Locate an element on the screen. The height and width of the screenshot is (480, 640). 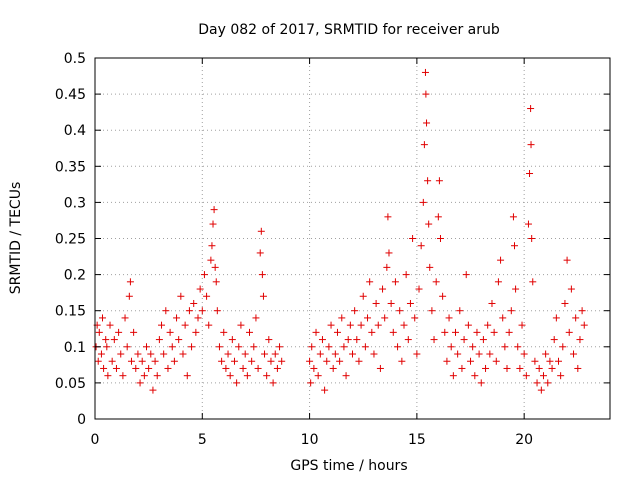
y-axis-label: SRMTID / TECUs is located at coordinates (16, 238).